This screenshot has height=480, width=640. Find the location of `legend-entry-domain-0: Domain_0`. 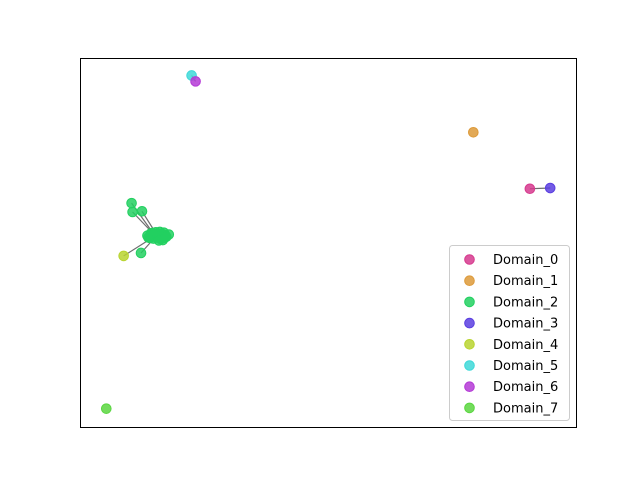

legend-entry-domain-0: Domain_0 is located at coordinates (511, 260).